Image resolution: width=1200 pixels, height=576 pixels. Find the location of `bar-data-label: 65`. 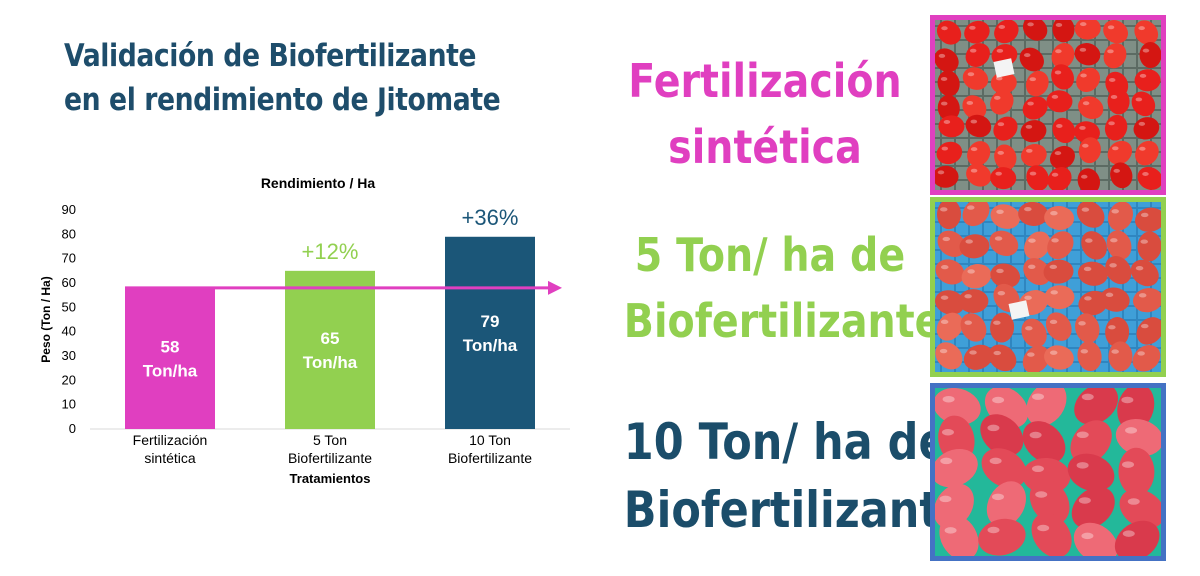

bar-data-label: 65 is located at coordinates (330, 338).